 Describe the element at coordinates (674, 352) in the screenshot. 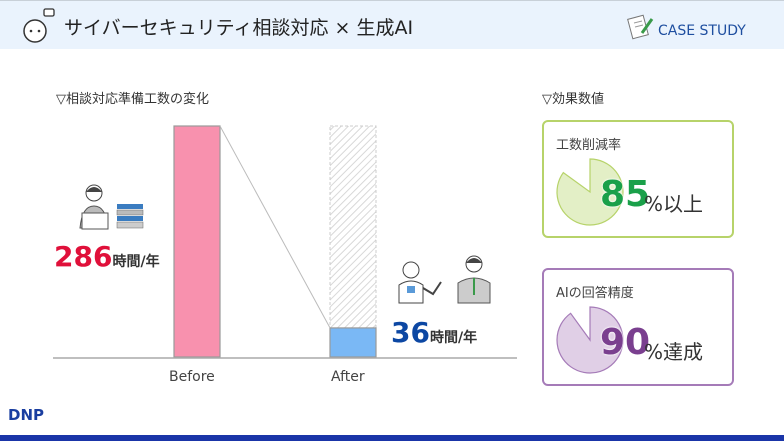

I see `card-unit: %達成` at that location.